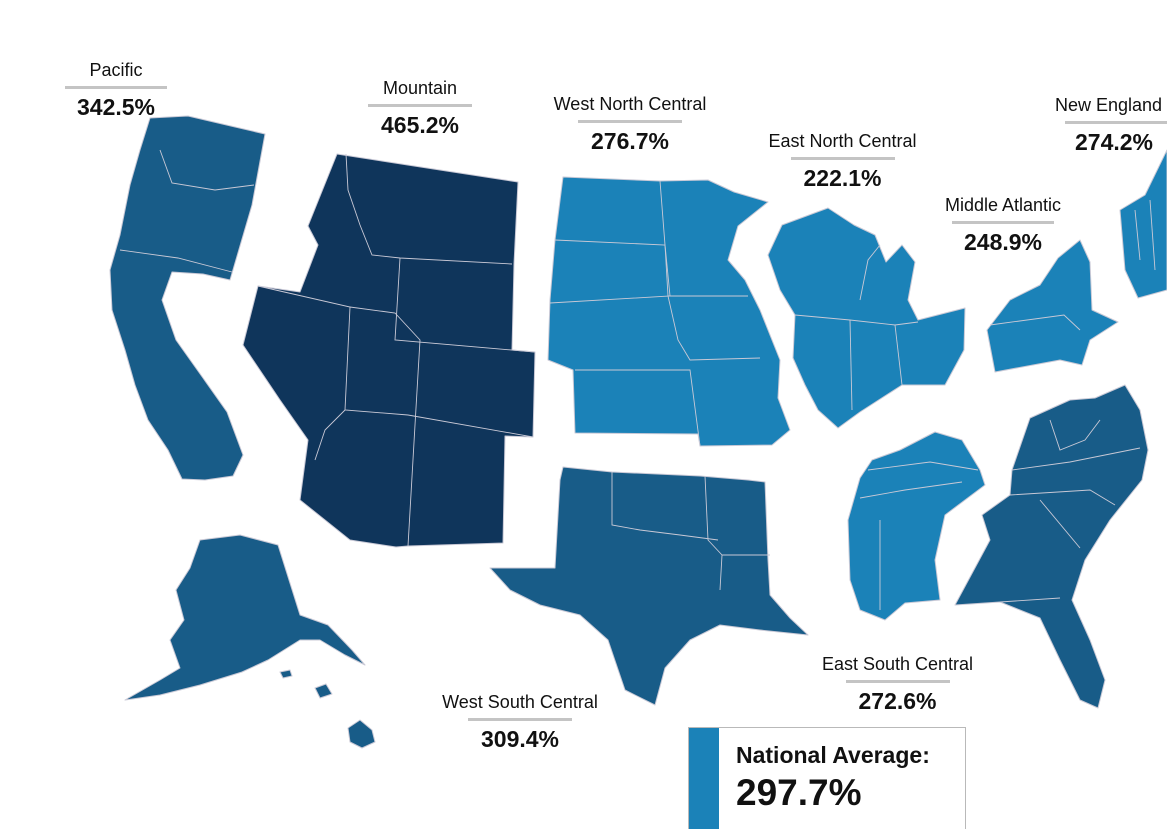 This screenshot has width=1167, height=829. Describe the element at coordinates (842, 178) in the screenshot. I see `region-value: 222.1%` at that location.